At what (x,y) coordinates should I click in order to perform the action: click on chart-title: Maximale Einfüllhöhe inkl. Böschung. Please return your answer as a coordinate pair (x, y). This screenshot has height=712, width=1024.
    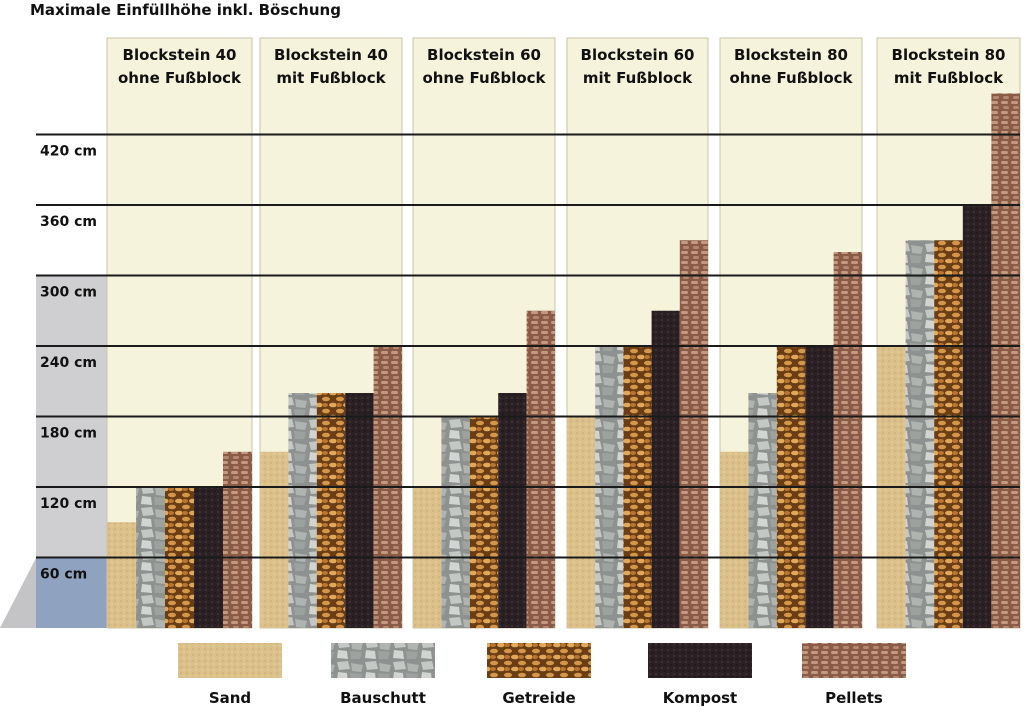
    Looking at the image, I should click on (185, 10).